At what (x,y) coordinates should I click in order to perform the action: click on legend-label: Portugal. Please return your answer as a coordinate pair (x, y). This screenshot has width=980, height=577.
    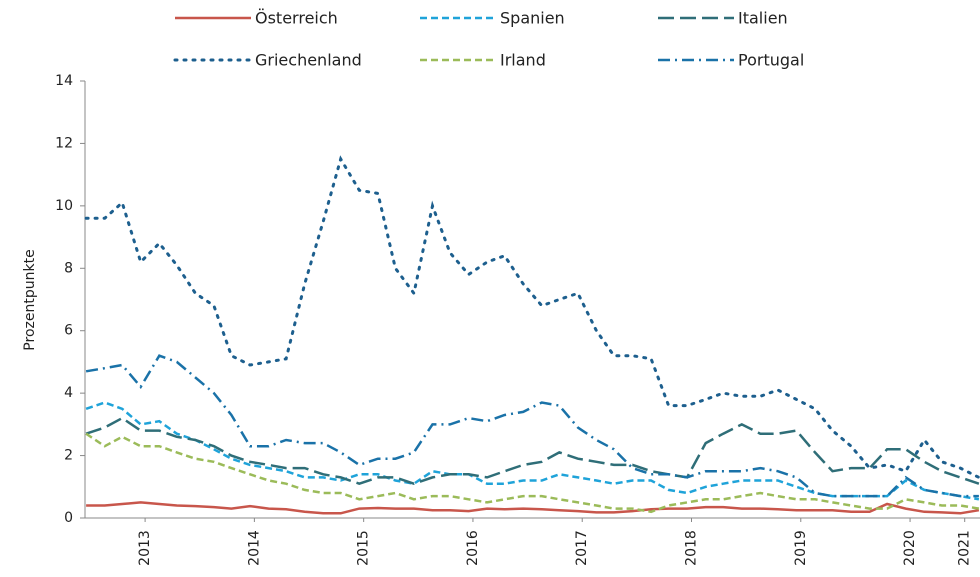
    Looking at the image, I should click on (771, 60).